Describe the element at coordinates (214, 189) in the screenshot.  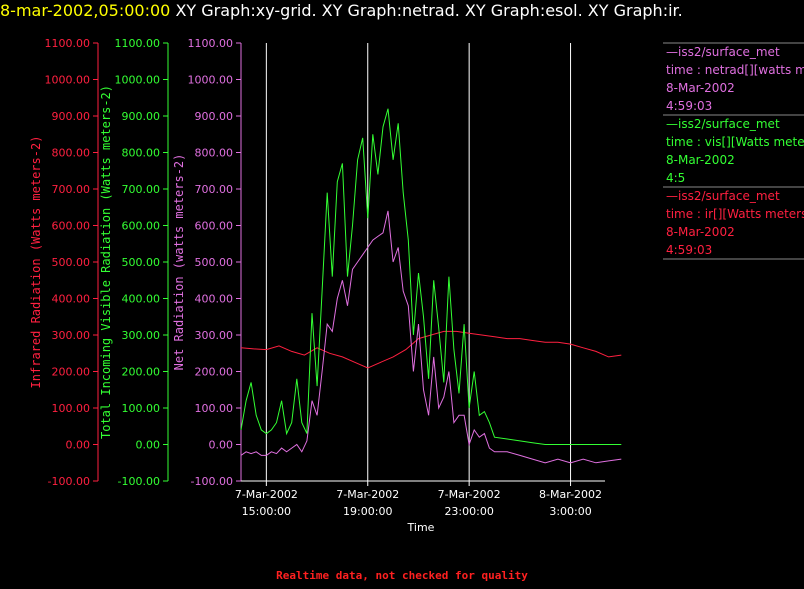
I see `net-tick-label: 700.00` at that location.